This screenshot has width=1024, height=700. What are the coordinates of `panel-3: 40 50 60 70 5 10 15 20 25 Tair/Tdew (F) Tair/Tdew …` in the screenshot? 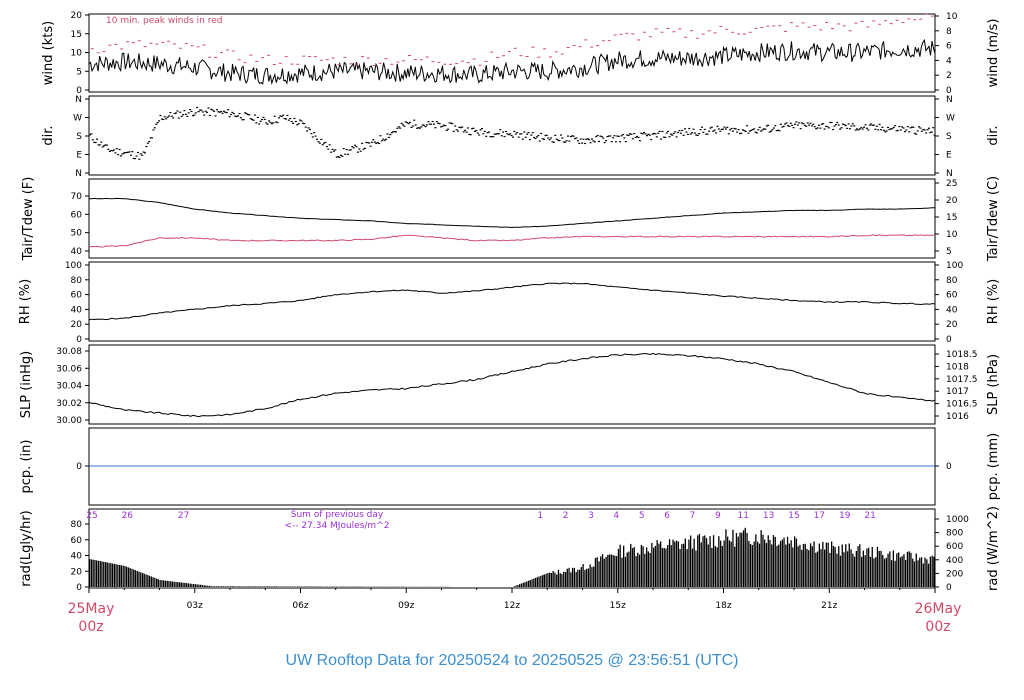 It's located at (511, 219).